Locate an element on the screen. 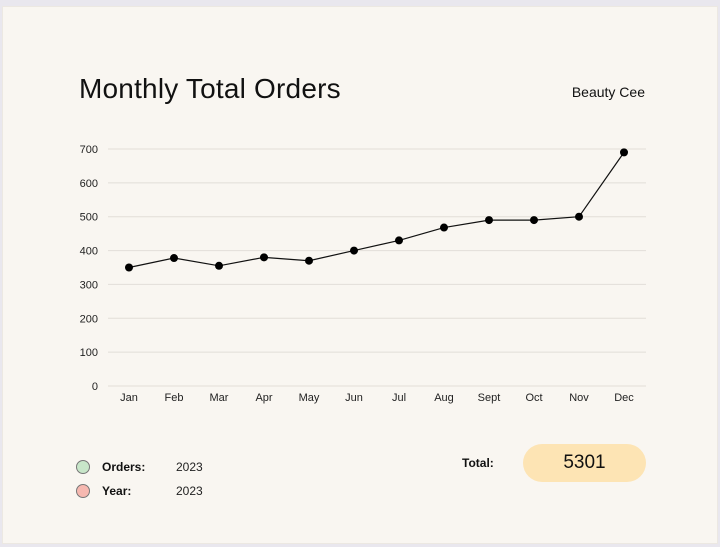 The image size is (720, 547). total-value: 5301 is located at coordinates (584, 462).